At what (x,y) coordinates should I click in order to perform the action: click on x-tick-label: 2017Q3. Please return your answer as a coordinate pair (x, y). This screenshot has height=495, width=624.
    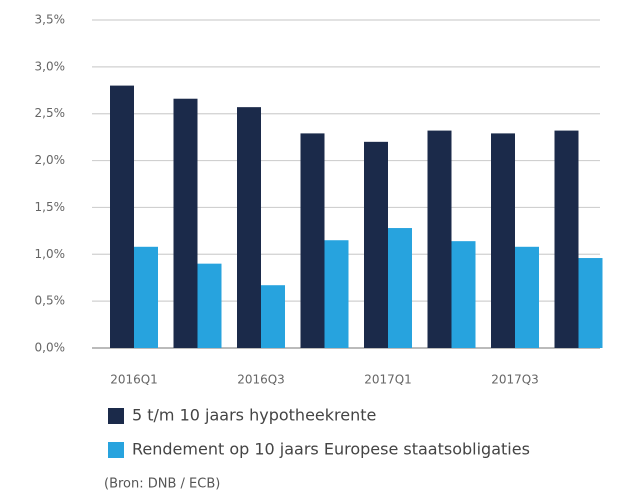
    Looking at the image, I should click on (515, 380).